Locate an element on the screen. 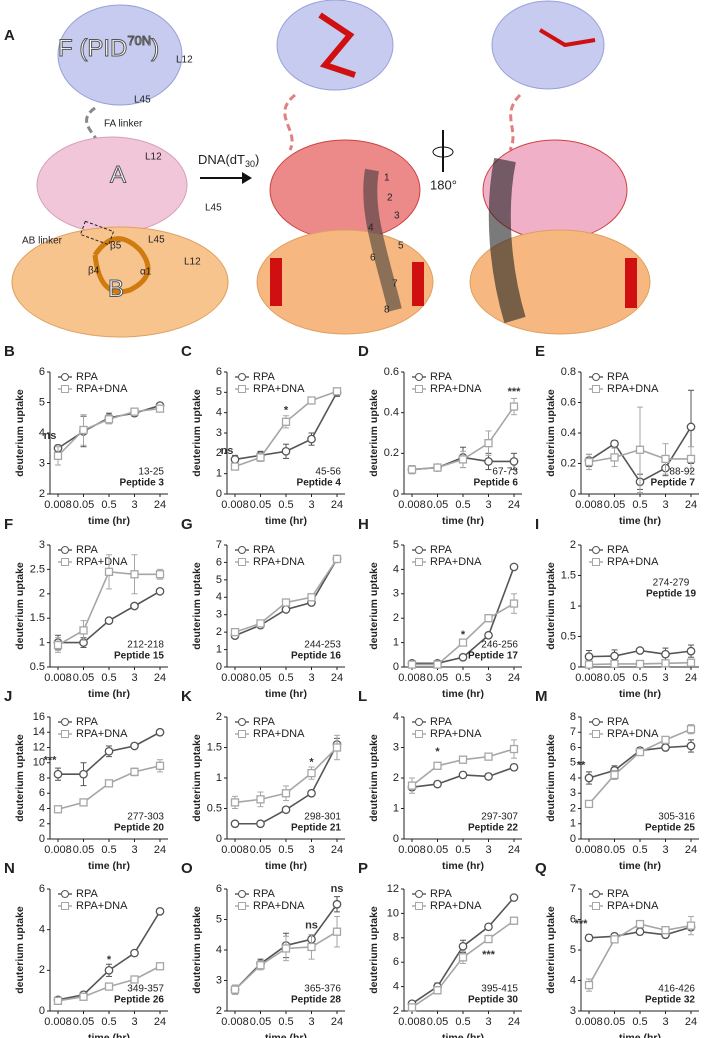 Image resolution: width=709 pixels, height=1038 pixels. y-tick-label: 6 is located at coordinates (396, 962).